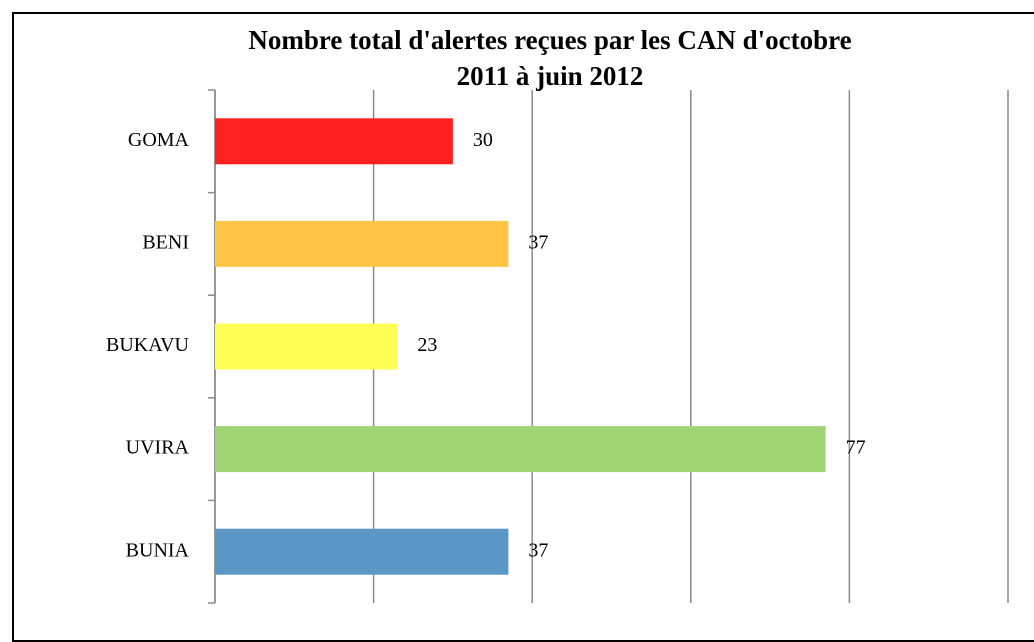 The image size is (1034, 642). I want to click on y-tick-label: BENI, so click(165, 242).